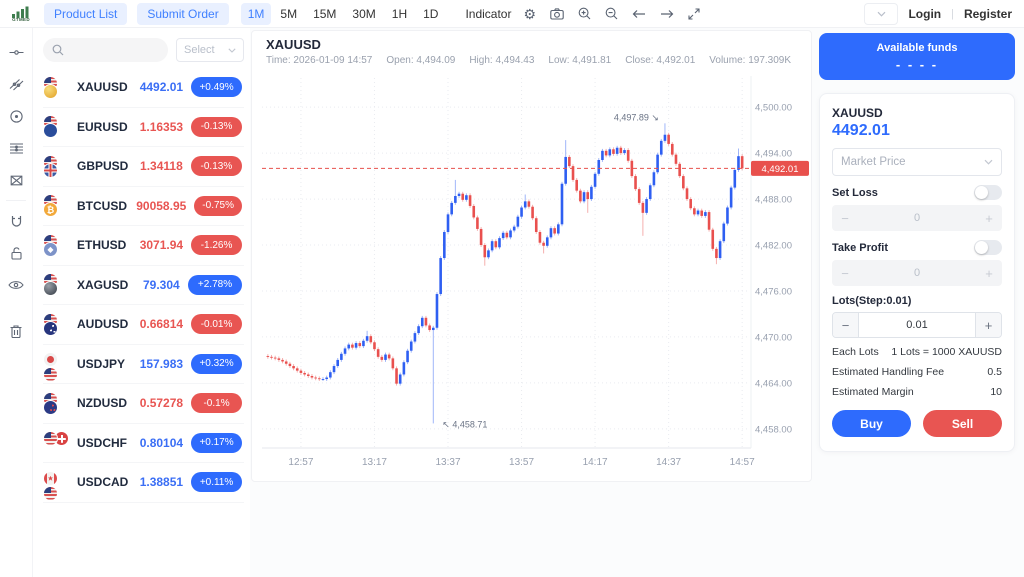  Describe the element at coordinates (989, 273) in the screenshot. I see `take-profit-plus-button: +` at that location.